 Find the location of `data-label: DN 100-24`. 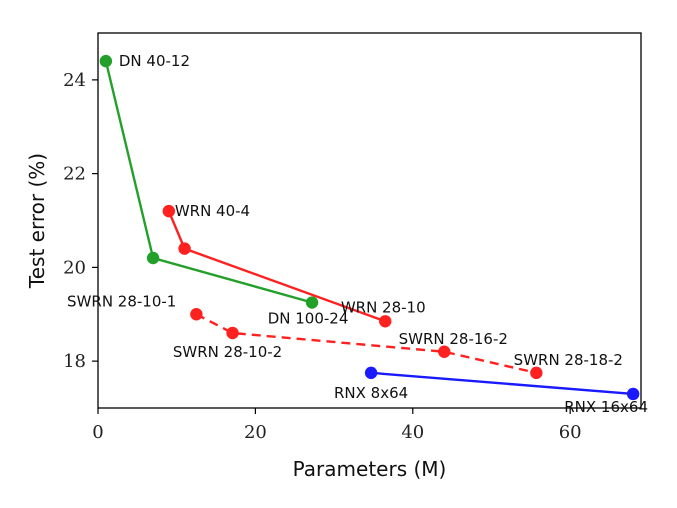

data-label: DN 100-24 is located at coordinates (308, 319).